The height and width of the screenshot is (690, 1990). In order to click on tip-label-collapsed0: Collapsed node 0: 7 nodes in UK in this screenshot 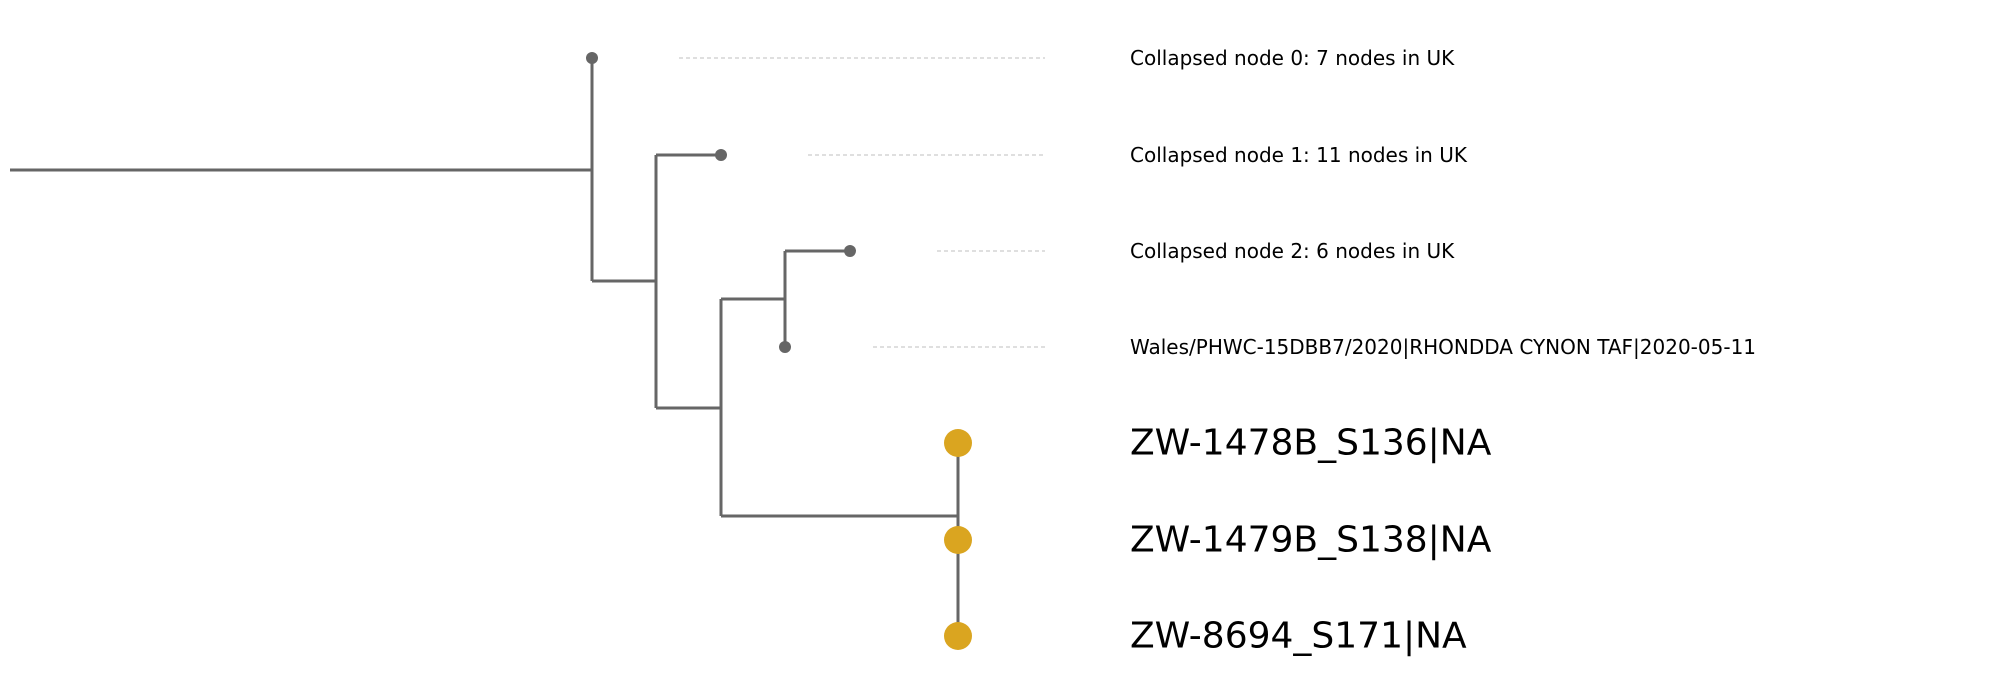, I will do `click(1292, 58)`.